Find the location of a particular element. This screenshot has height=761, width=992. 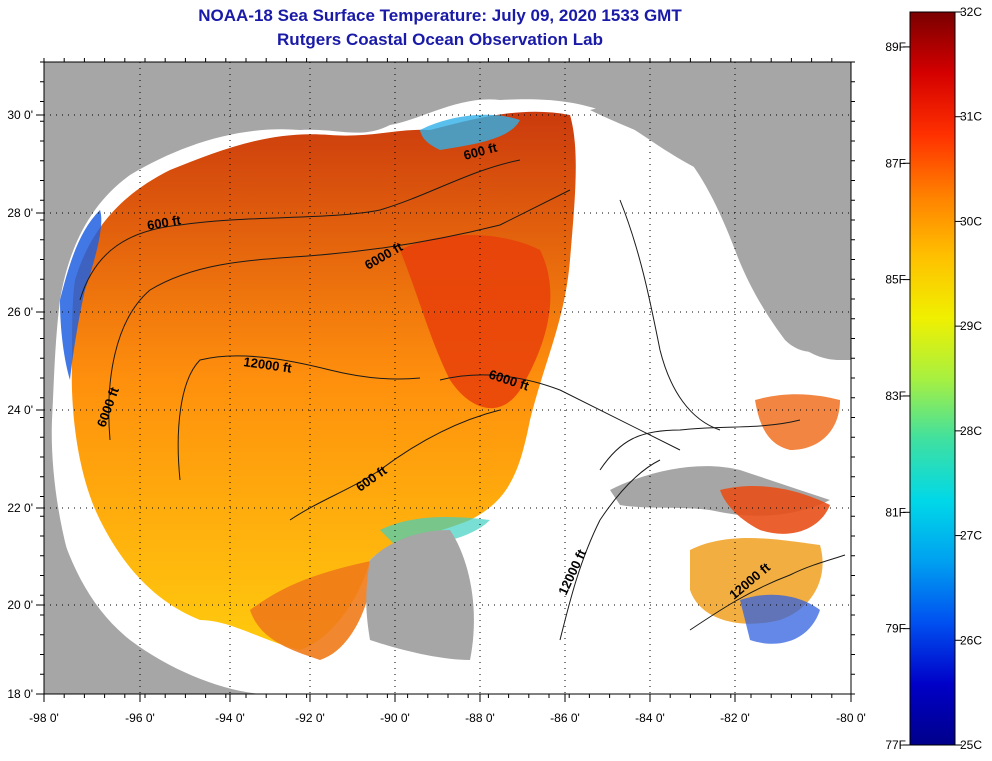

colorbar-f-label: 85F is located at coordinates (895, 280).